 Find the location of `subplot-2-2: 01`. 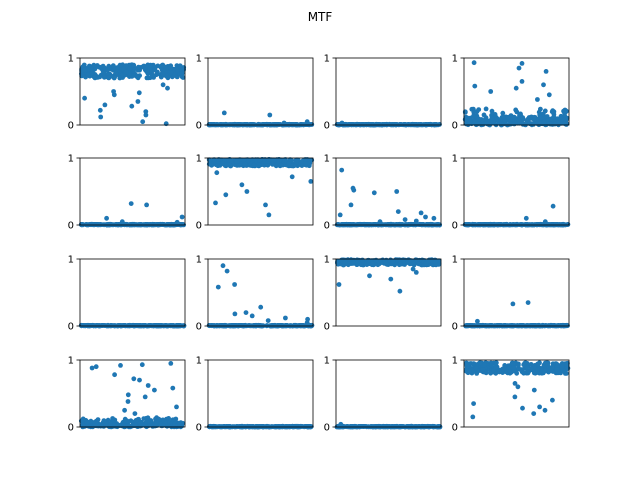

subplot-2-2: 01 is located at coordinates (255, 193).